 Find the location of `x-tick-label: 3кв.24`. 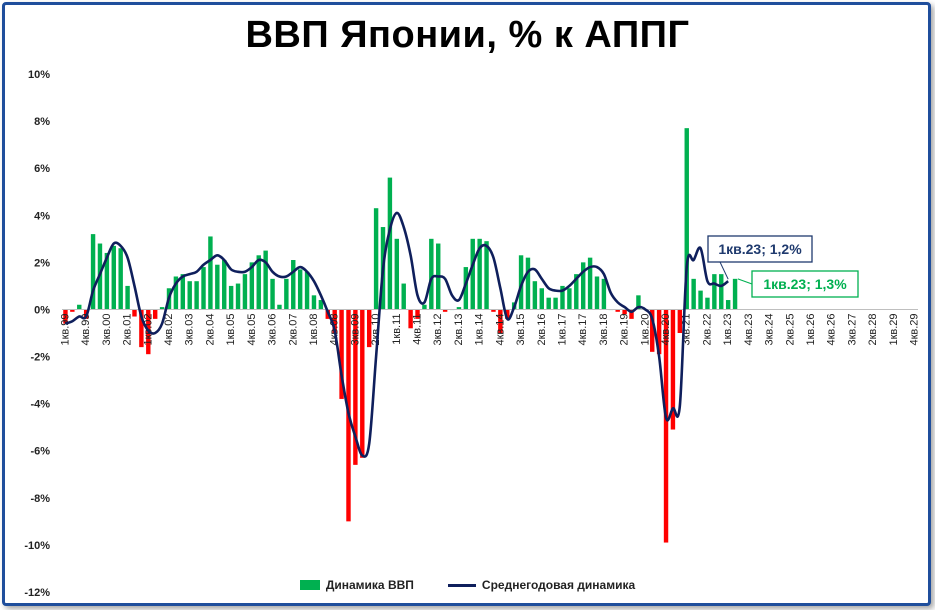

x-tick-label: 3кв.24 is located at coordinates (770, 329).